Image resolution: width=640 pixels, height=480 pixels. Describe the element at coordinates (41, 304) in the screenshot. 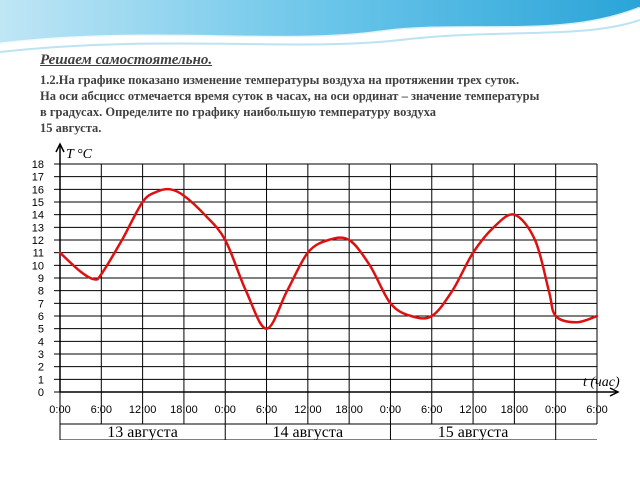

I see `y-tick-label: 7` at that location.